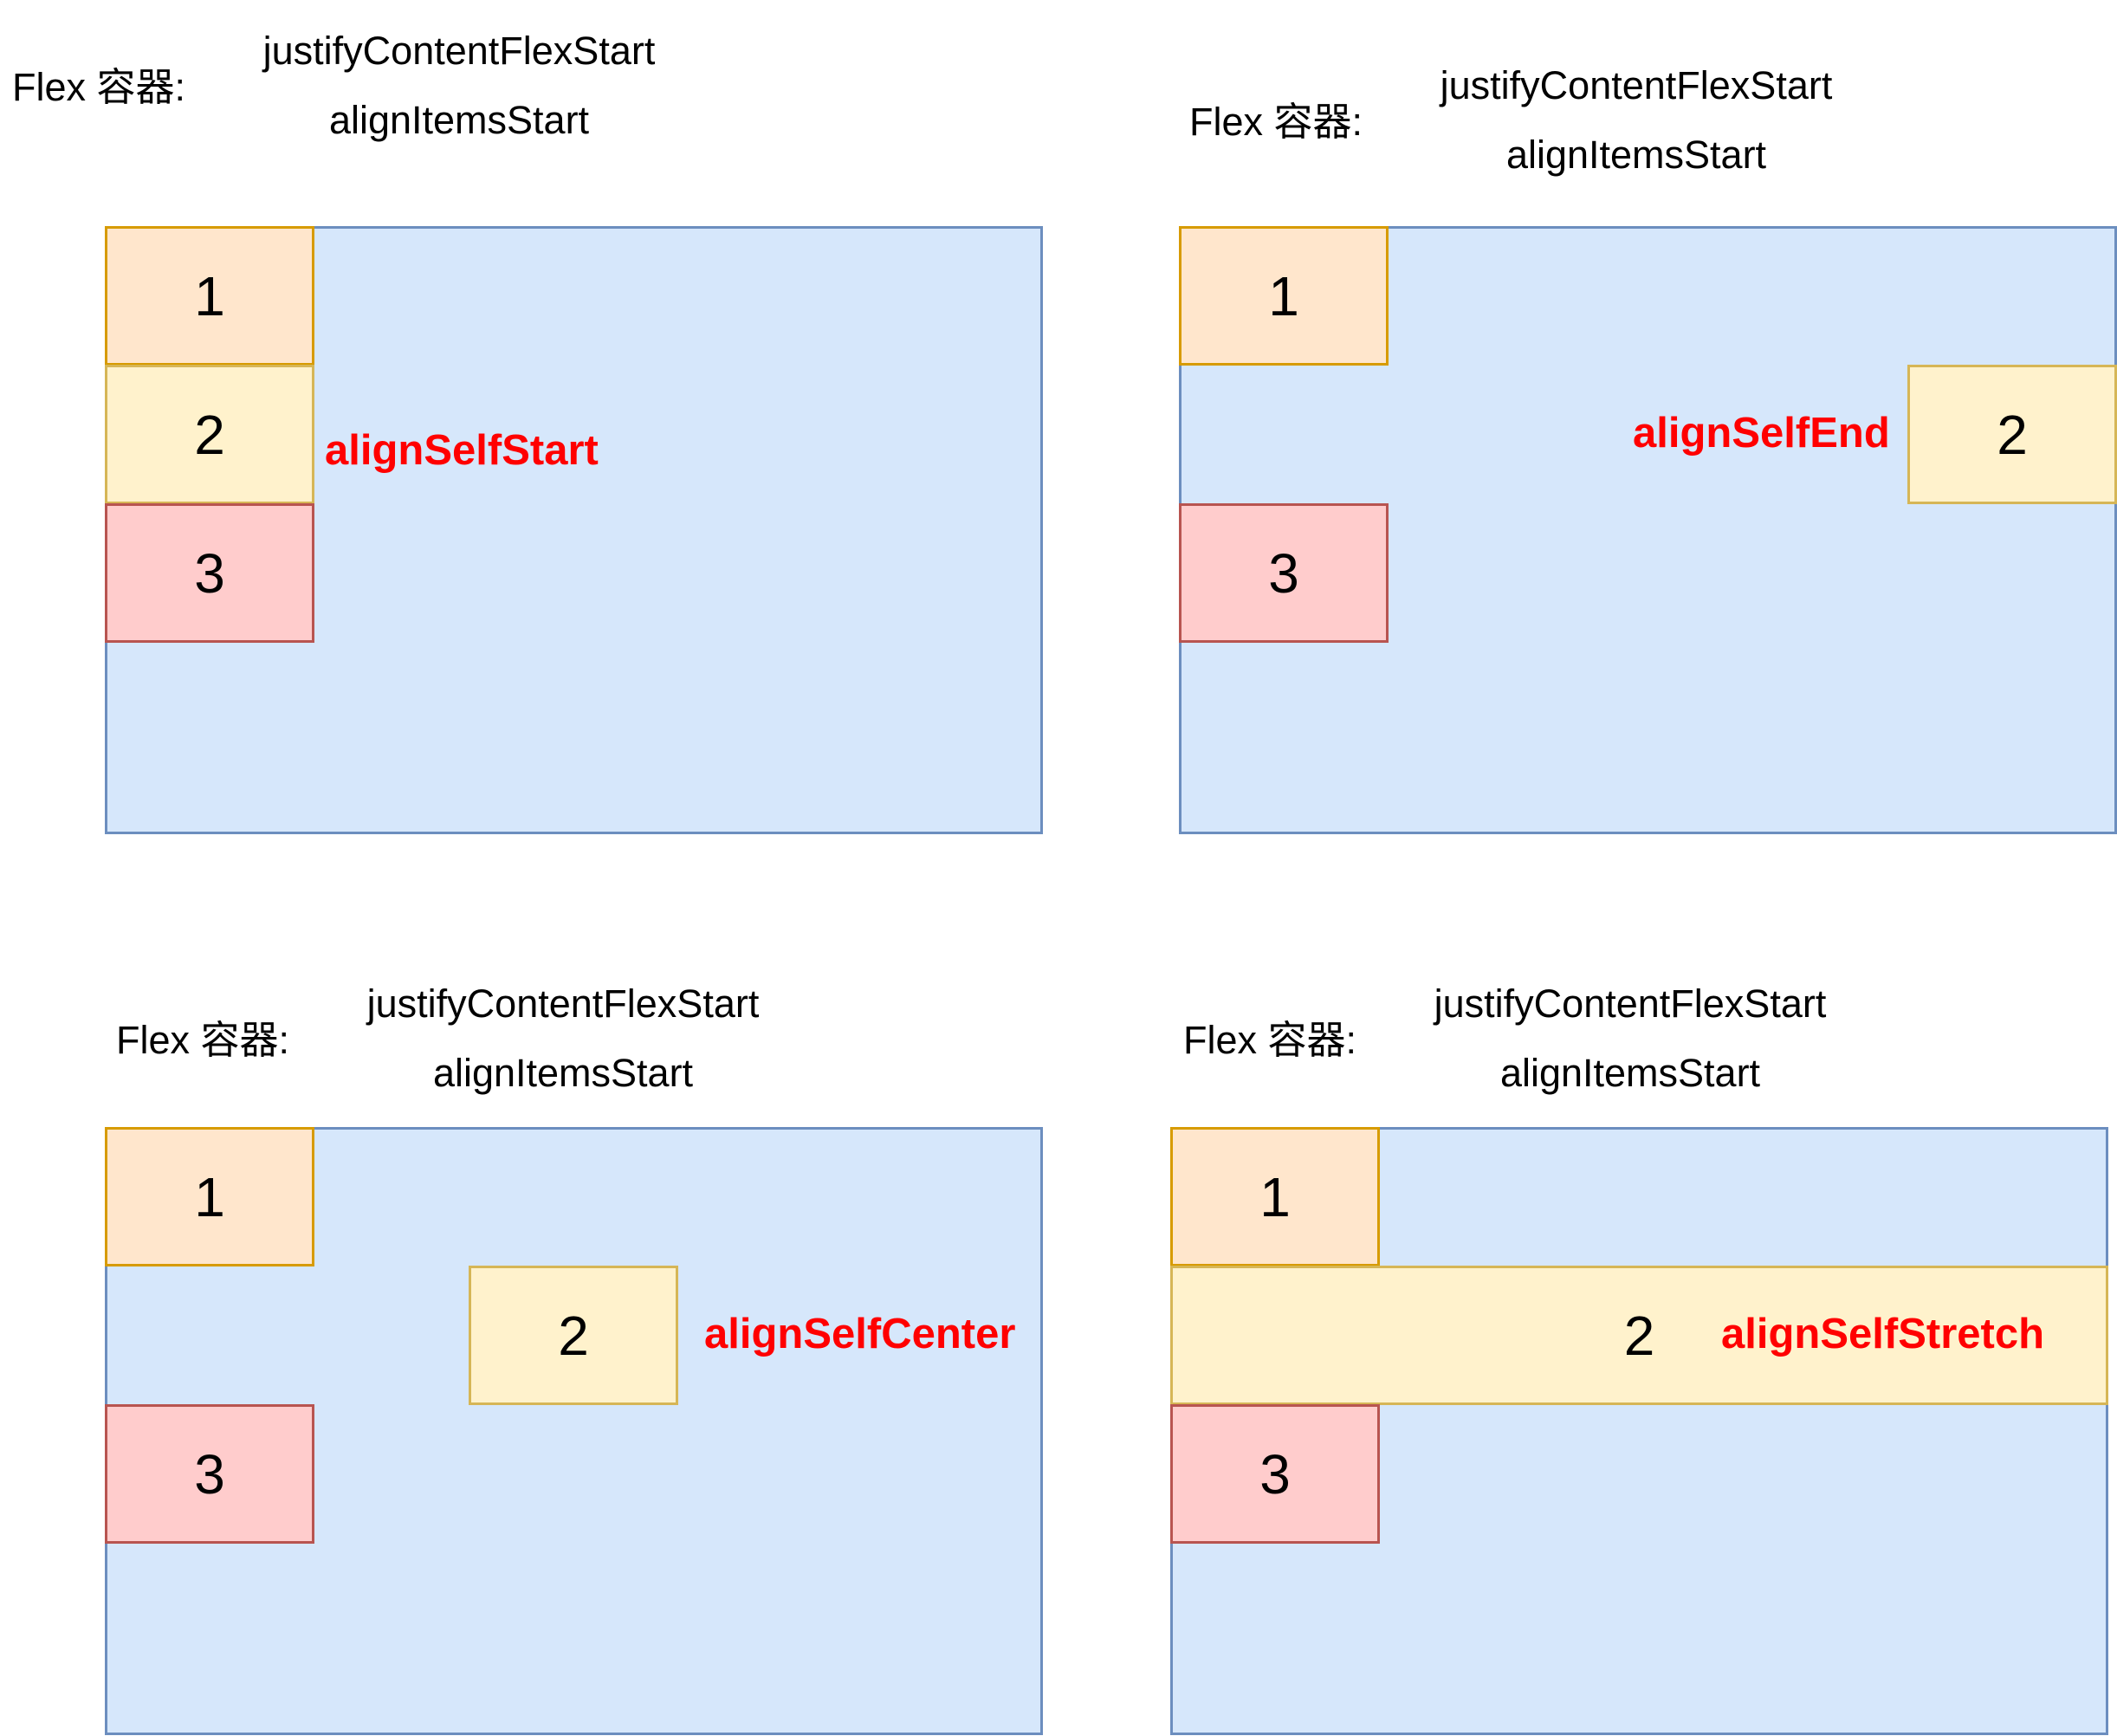  What do you see at coordinates (1761, 434) in the screenshot?
I see `align-self-annotation: alignSelfEnd` at bounding box center [1761, 434].